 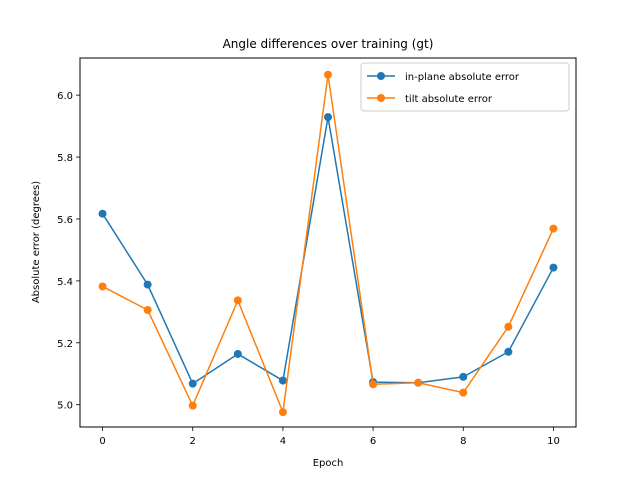 I want to click on y-tick-label: 6.0, so click(x=65, y=96).